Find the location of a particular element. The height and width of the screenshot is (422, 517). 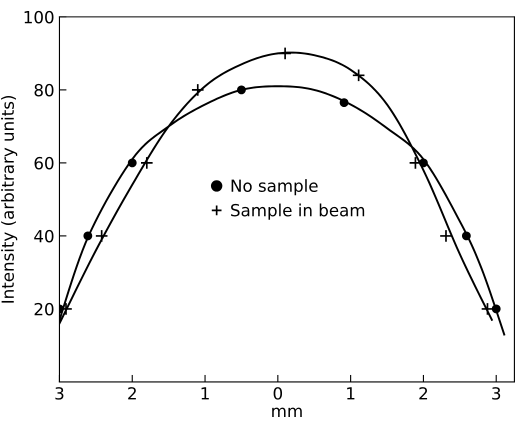

x-tick-label: 0 is located at coordinates (278, 393).